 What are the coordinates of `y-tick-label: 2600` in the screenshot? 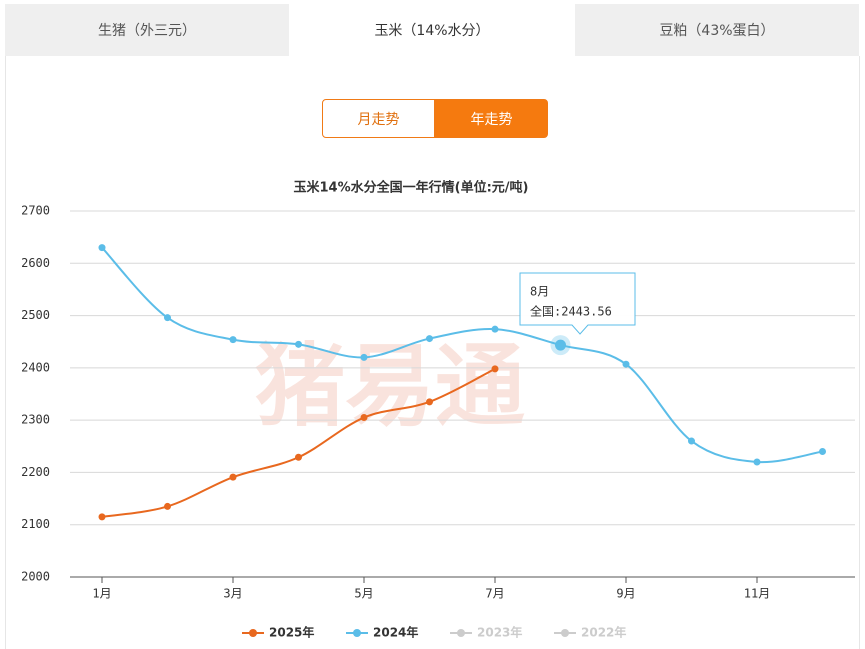 It's located at (35, 263).